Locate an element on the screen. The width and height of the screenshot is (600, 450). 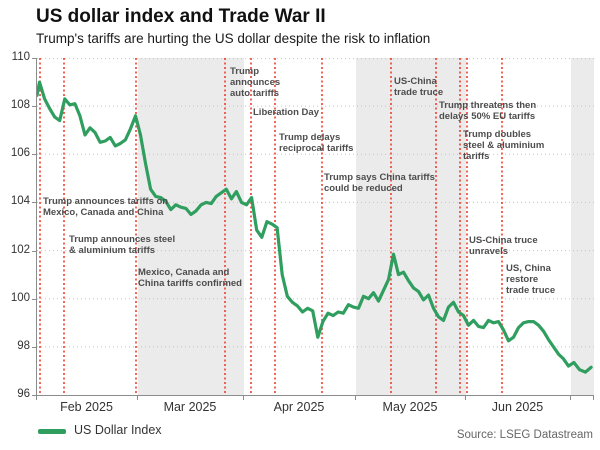
y-axis-label: 98 is located at coordinates (23, 345).